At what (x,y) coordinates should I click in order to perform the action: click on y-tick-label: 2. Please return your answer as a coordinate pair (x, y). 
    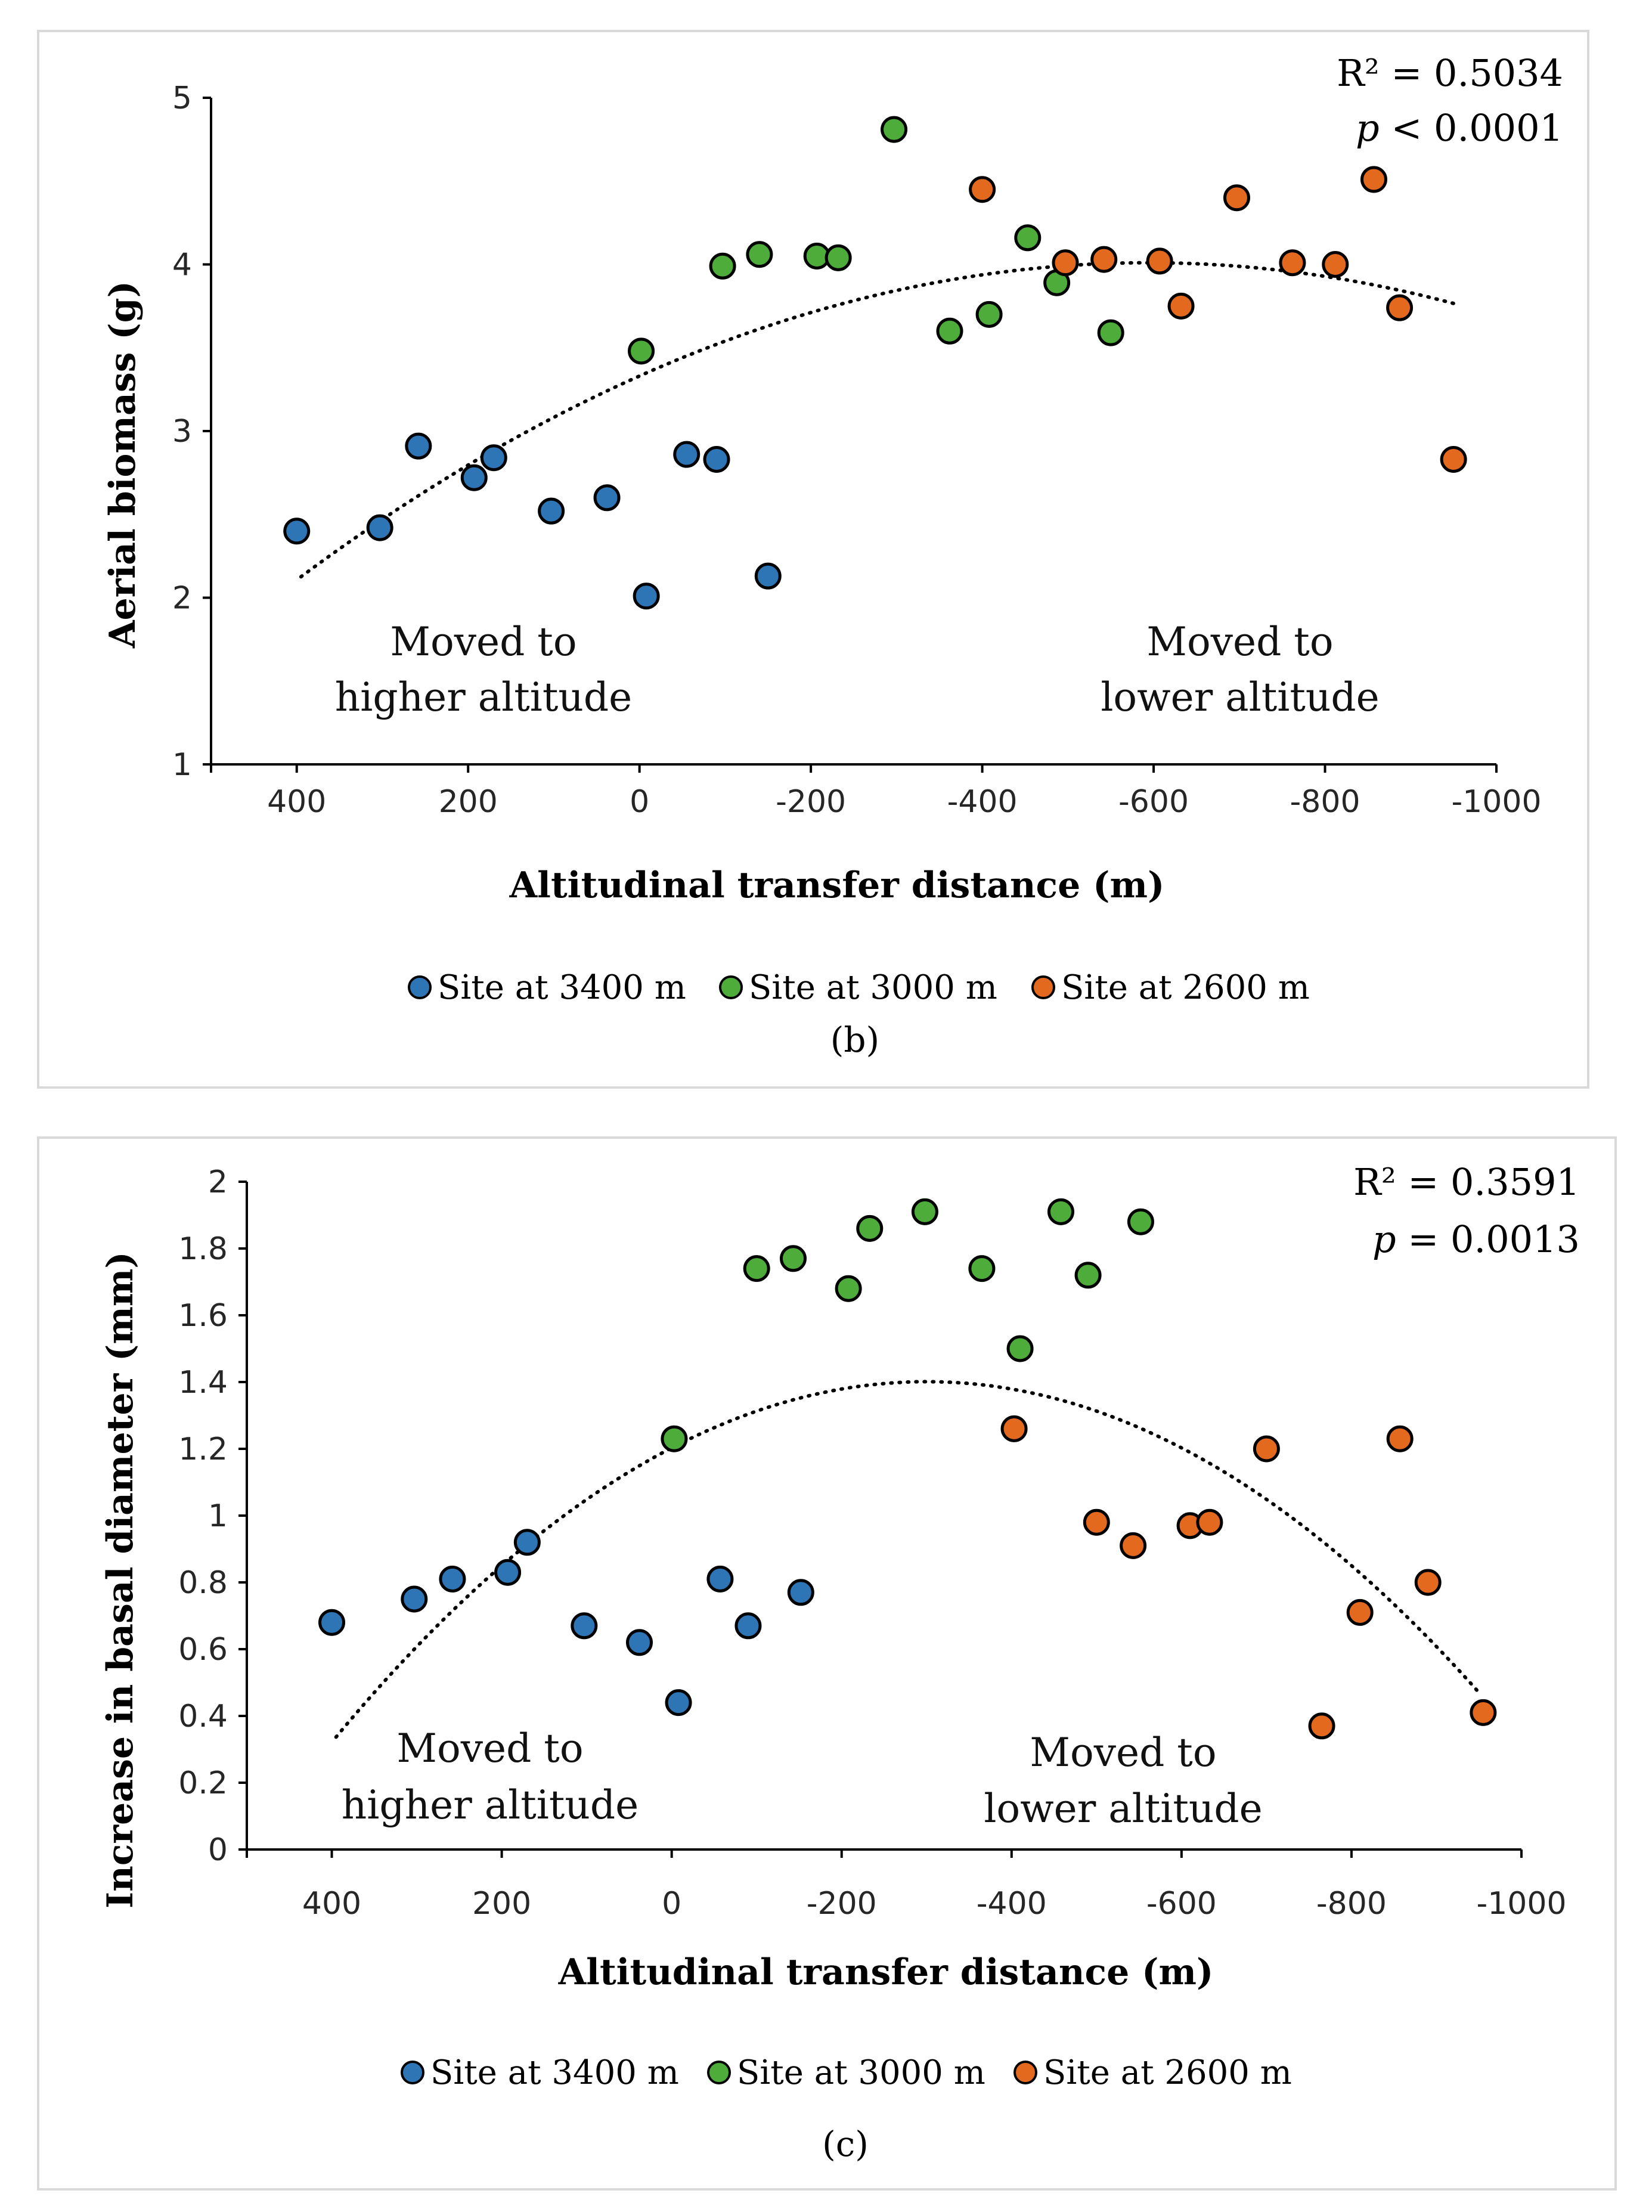
    Looking at the image, I should click on (182, 598).